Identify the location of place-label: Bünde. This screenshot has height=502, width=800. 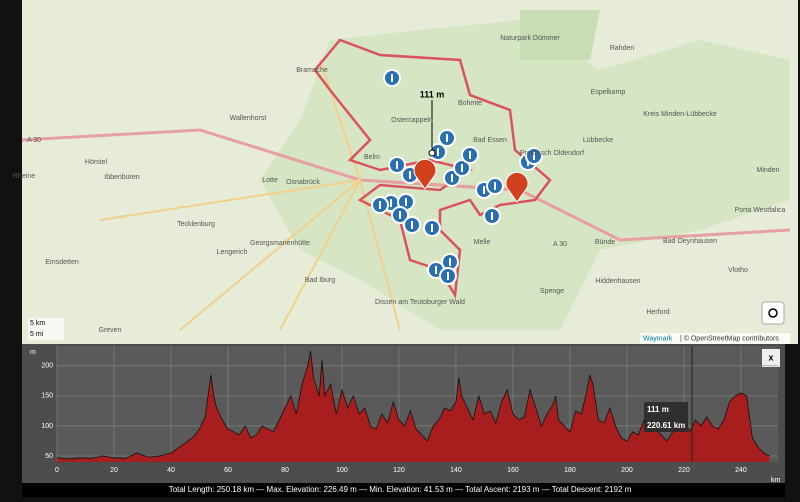
(605, 242).